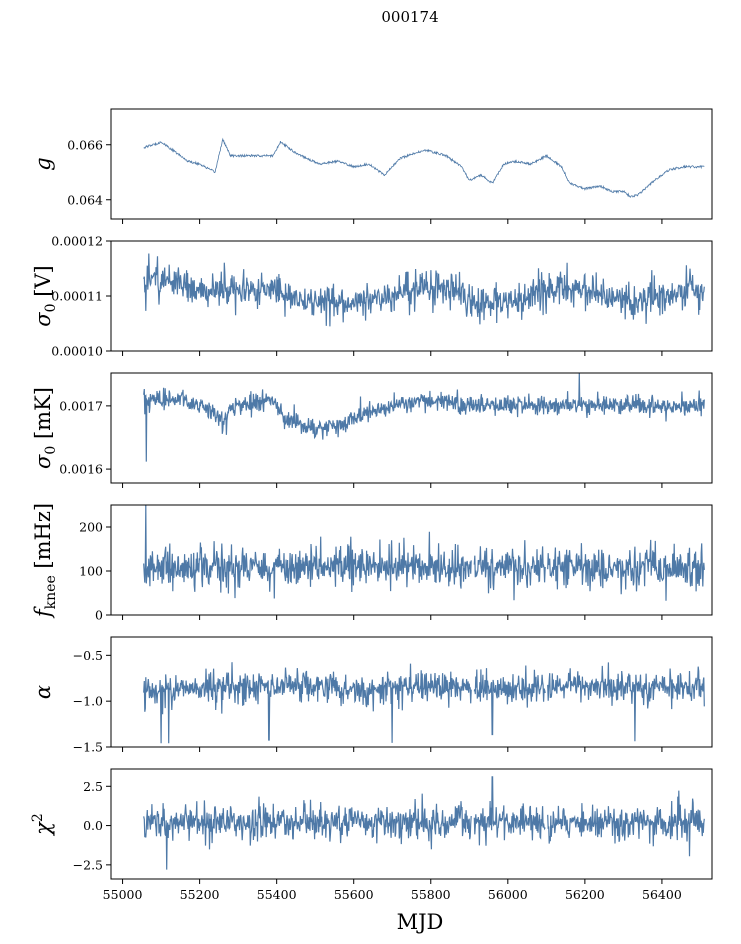 The height and width of the screenshot is (944, 741). I want to click on y-tick-label: 0.0016, so click(81, 469).